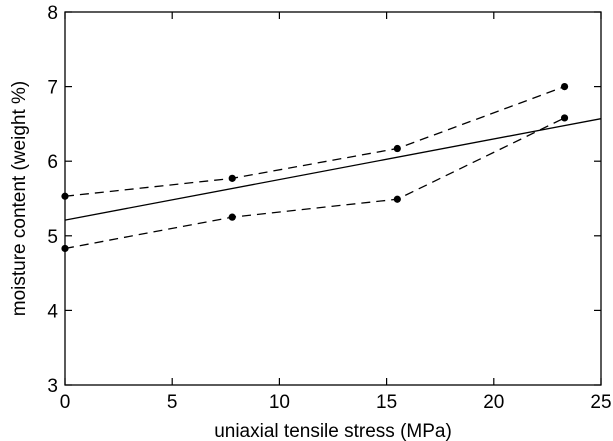 This screenshot has height=441, width=613. What do you see at coordinates (52, 88) in the screenshot?
I see `y-tick-label: 7` at bounding box center [52, 88].